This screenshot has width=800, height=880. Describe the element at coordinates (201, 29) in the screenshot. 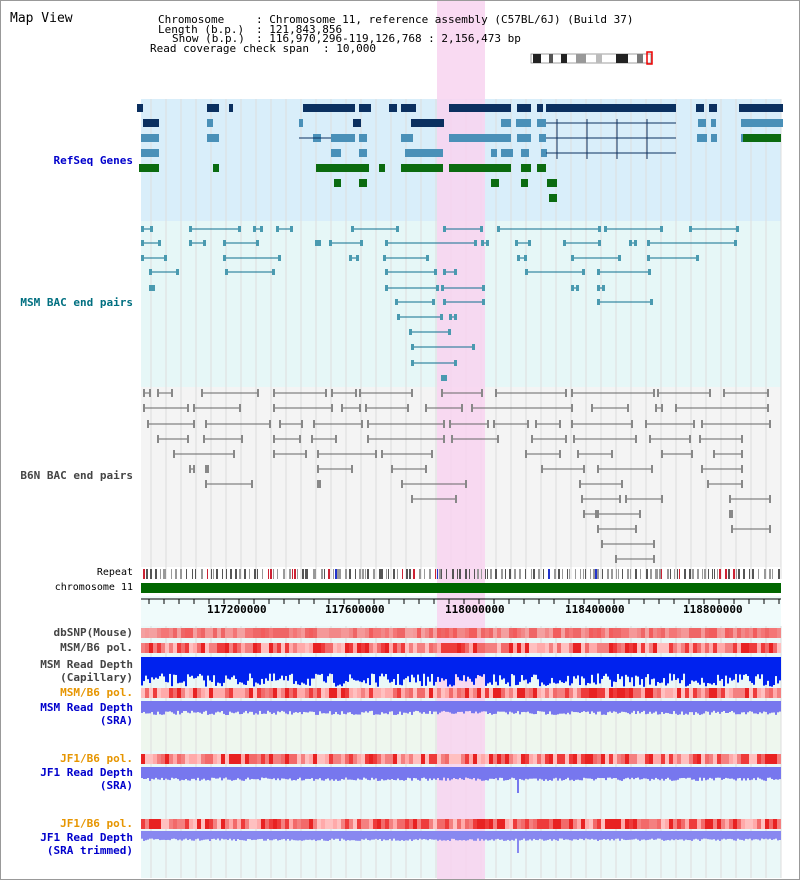

I see `info-length-key: Length (b.p.)` at that location.